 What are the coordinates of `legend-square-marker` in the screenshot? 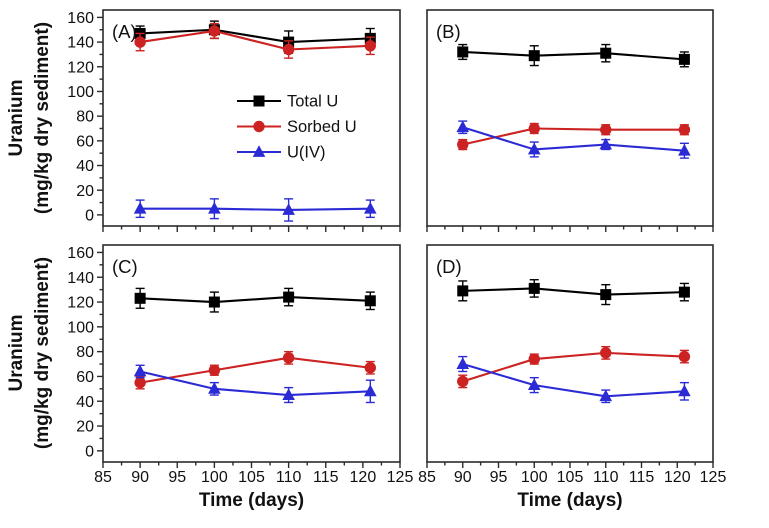 It's located at (259, 101).